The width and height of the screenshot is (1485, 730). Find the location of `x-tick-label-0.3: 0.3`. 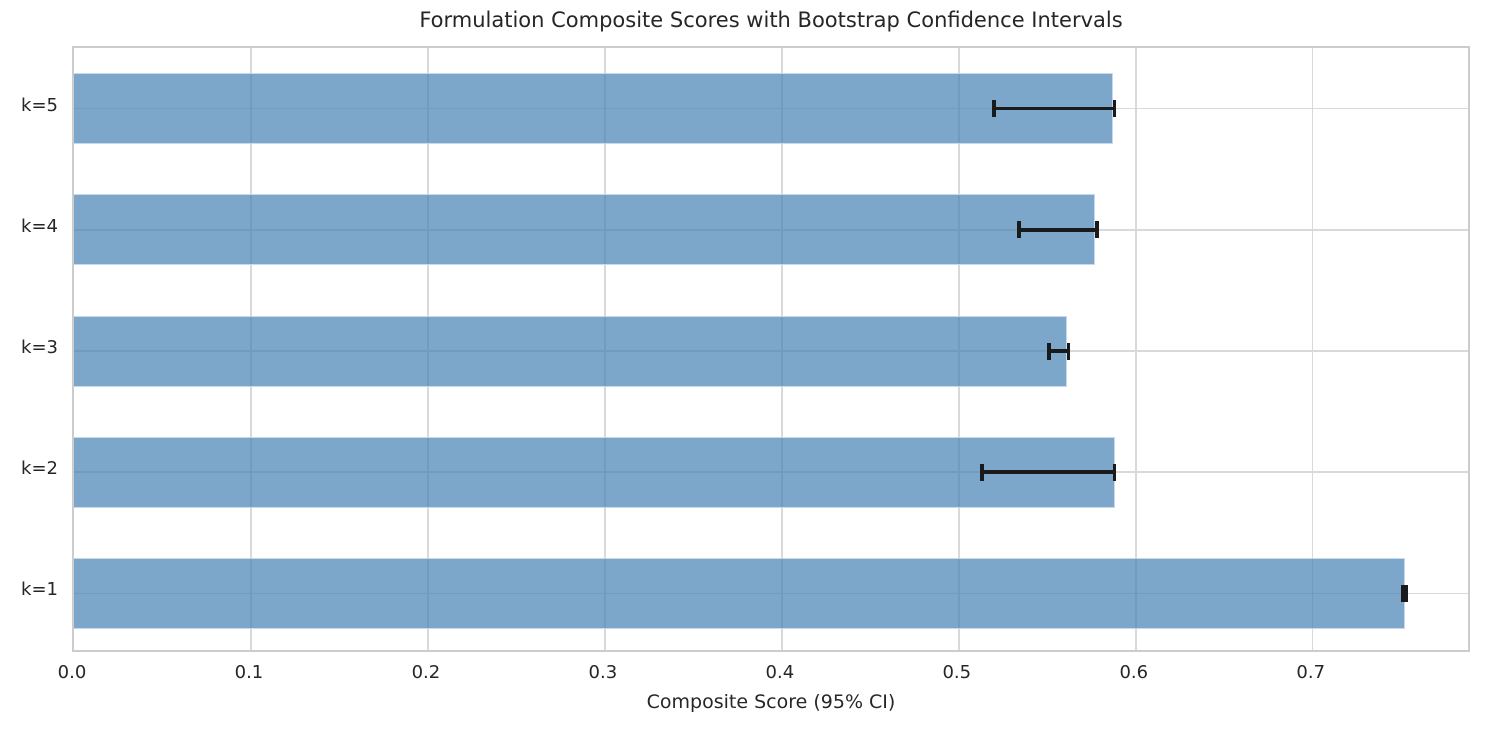

x-tick-label-0.3: 0.3 is located at coordinates (603, 672).